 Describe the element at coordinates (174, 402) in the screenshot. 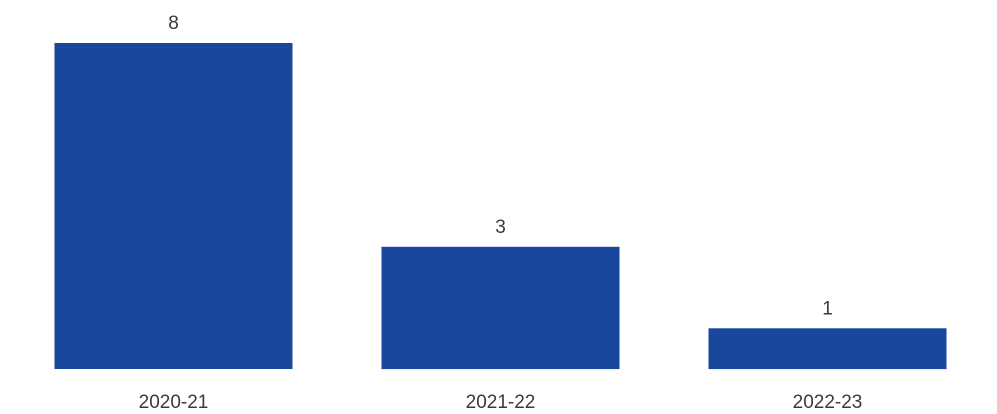

I see `x-tick-label-2020-21: 2020-21` at that location.